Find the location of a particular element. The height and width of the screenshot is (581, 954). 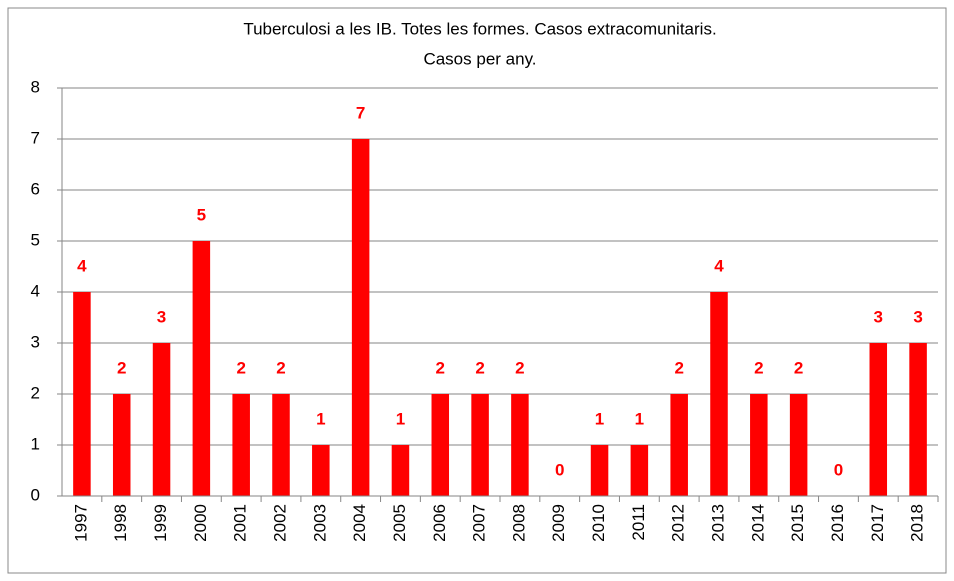

x-tick-label: 2002 is located at coordinates (279, 523).